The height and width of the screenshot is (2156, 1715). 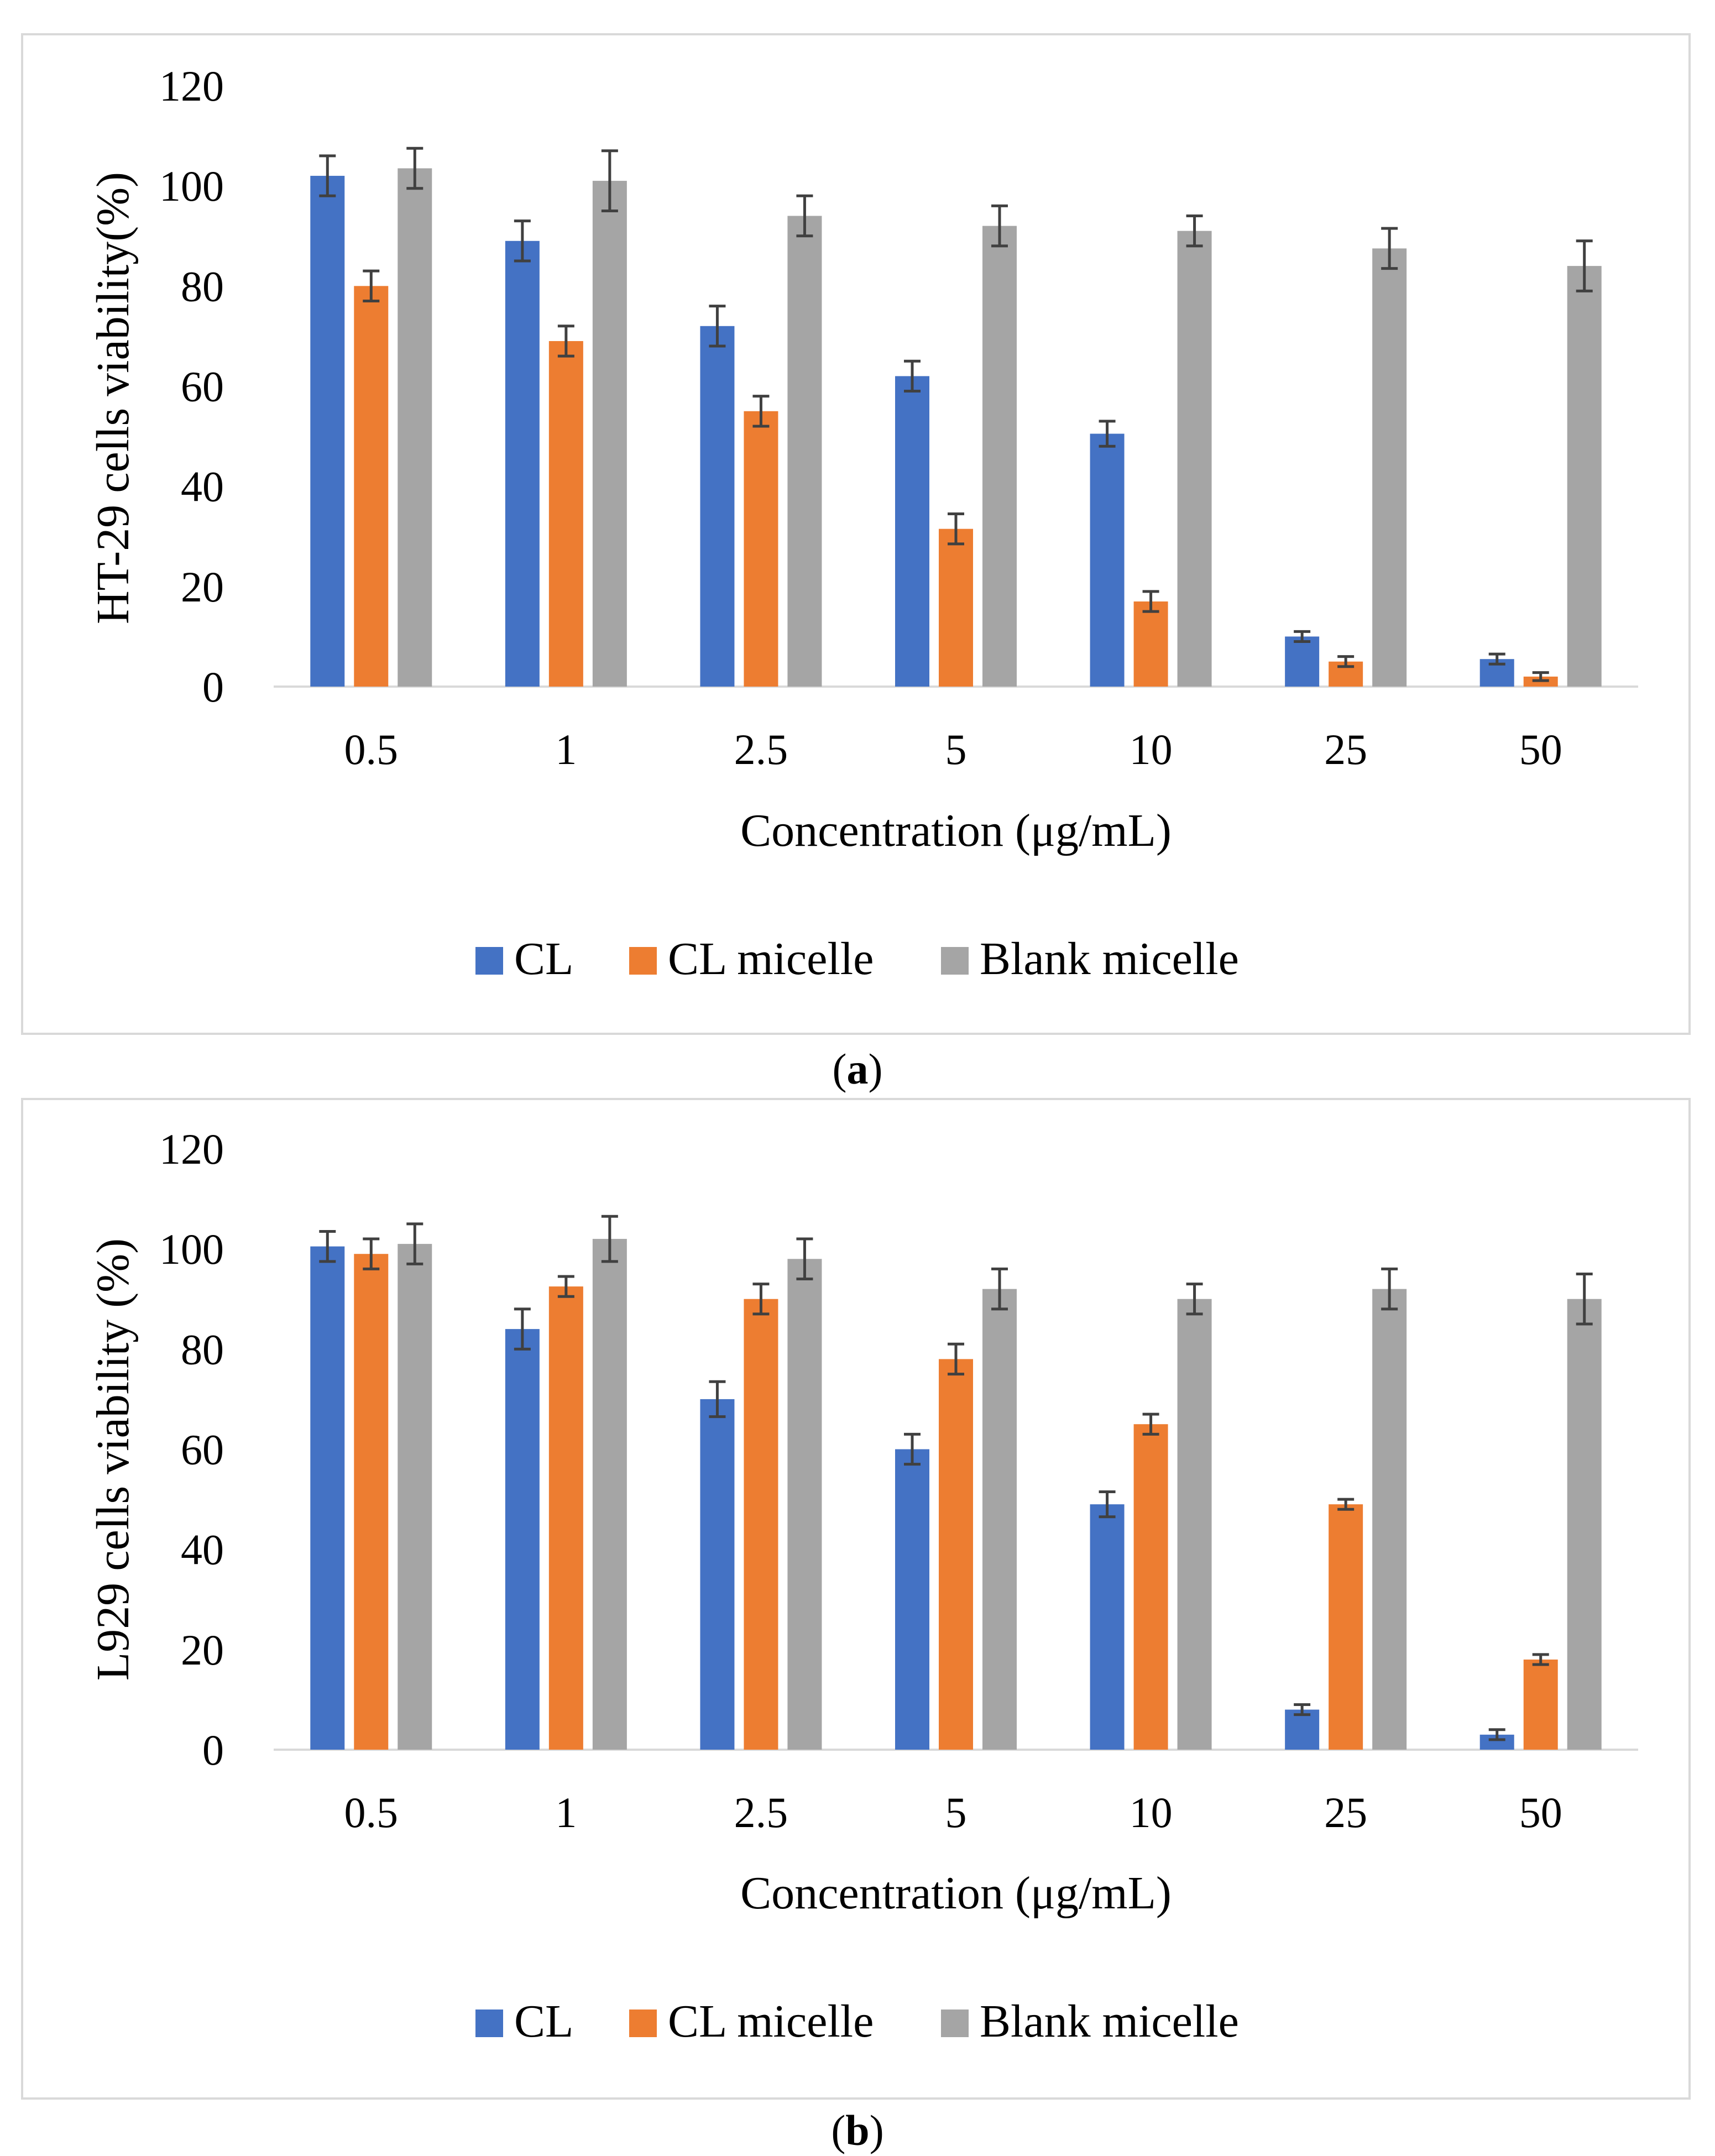 What do you see at coordinates (1151, 749) in the screenshot?
I see `panel-a-x-tick-label: 10` at bounding box center [1151, 749].